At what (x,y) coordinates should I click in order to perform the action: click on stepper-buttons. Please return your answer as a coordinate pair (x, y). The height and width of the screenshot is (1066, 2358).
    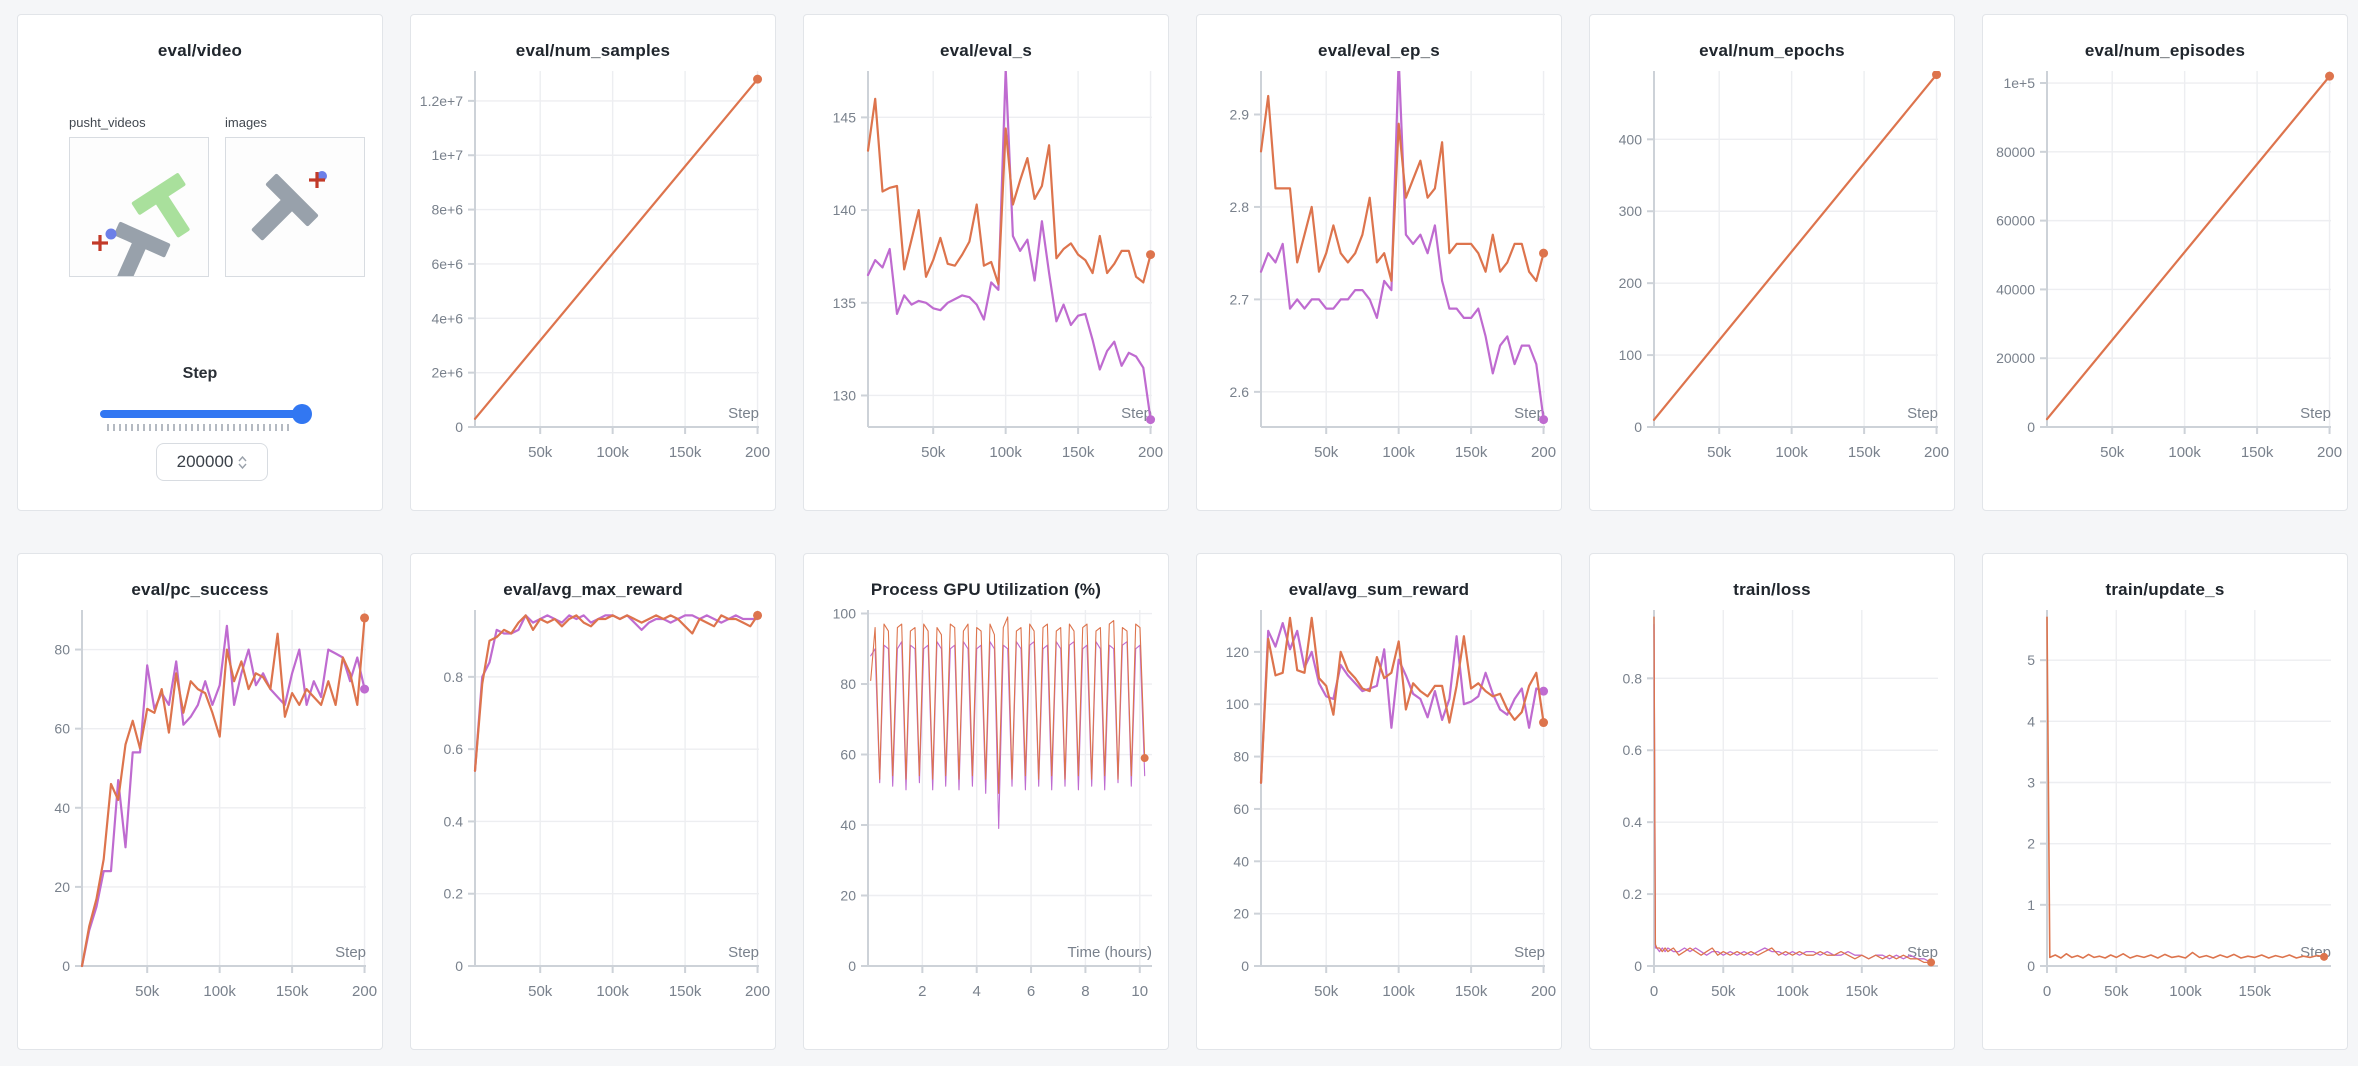
    Looking at the image, I should click on (242, 462).